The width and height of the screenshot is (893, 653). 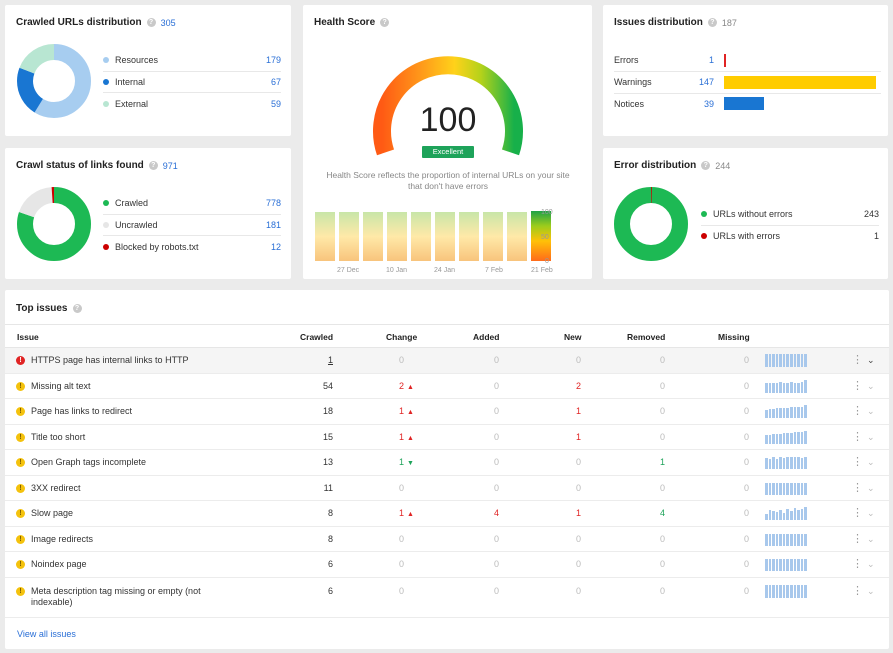 I want to click on view-all-issues-link: View all issues, so click(x=46, y=634).